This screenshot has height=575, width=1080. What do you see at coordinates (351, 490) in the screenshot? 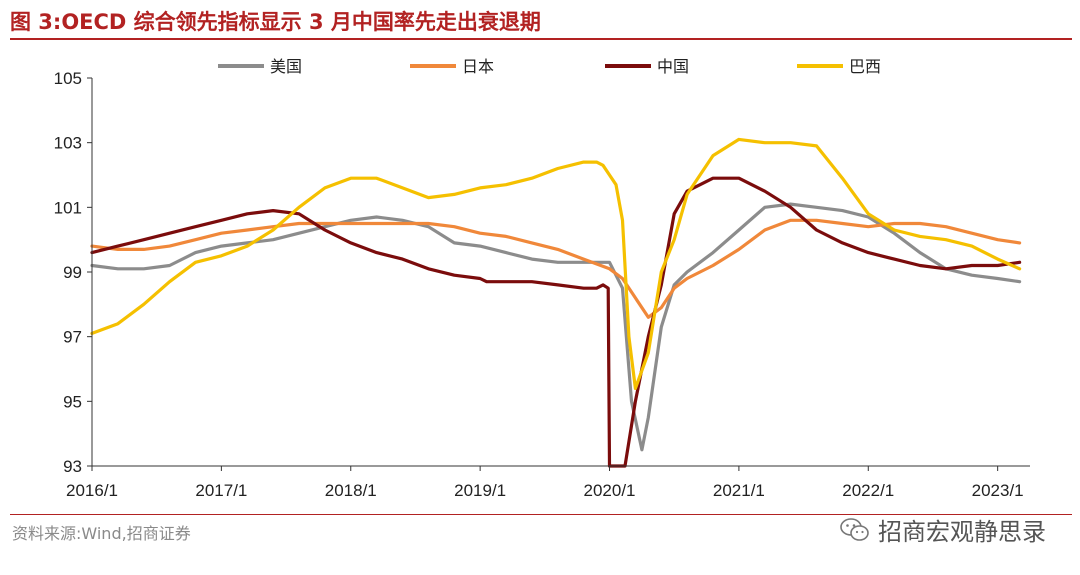
I see `x-tick-label: 2018/1` at bounding box center [351, 490].